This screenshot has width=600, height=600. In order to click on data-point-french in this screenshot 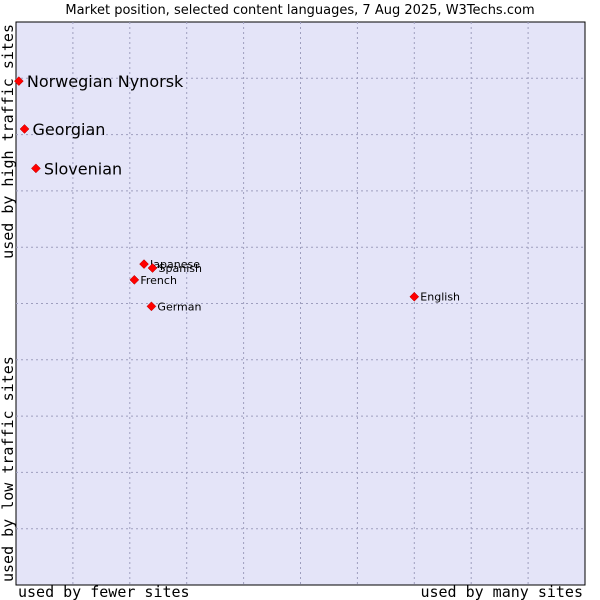, I will do `click(134, 280)`.